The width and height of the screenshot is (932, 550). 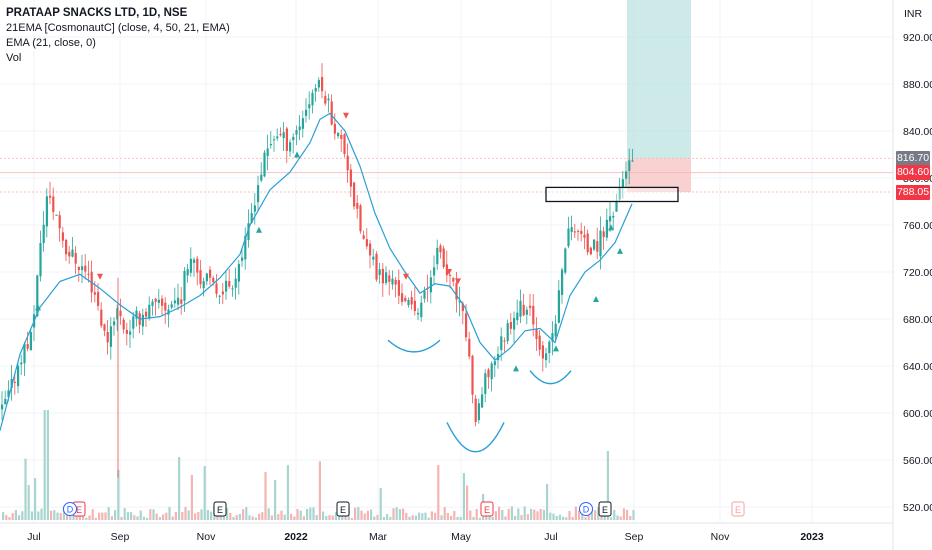 What do you see at coordinates (425, 537) in the screenshot?
I see `time-axis: Jul Sep Nov 2022 Mar May Jul Sep Nov 2023` at bounding box center [425, 537].